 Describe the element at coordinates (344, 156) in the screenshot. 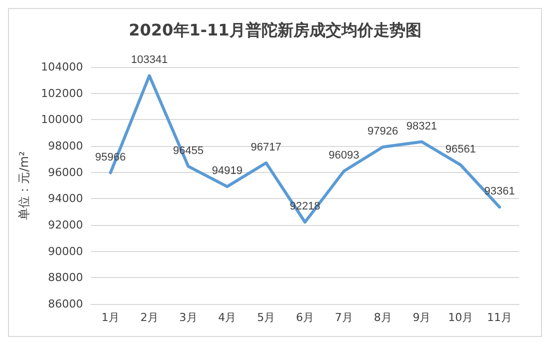

I see `data-label: 96093` at that location.